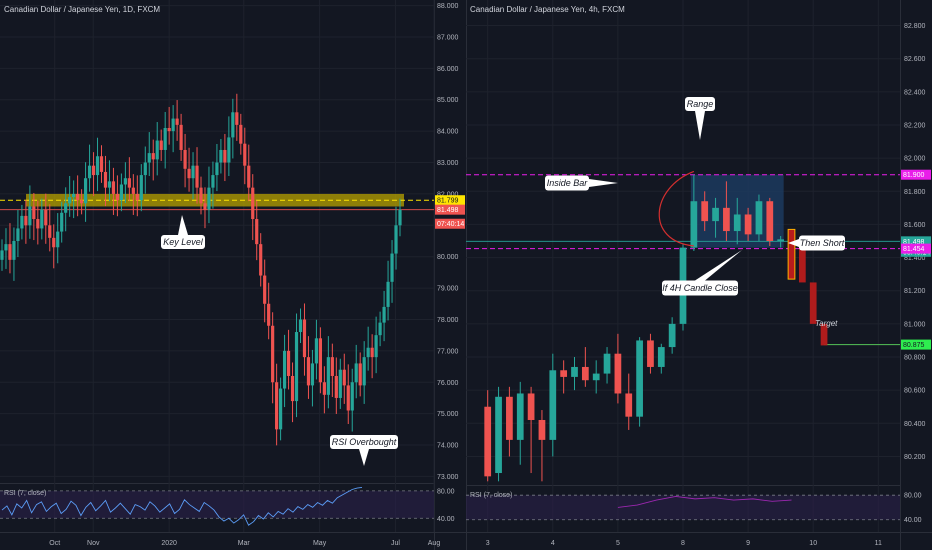  I want to click on right-price-tag: 80.875, so click(914, 345).